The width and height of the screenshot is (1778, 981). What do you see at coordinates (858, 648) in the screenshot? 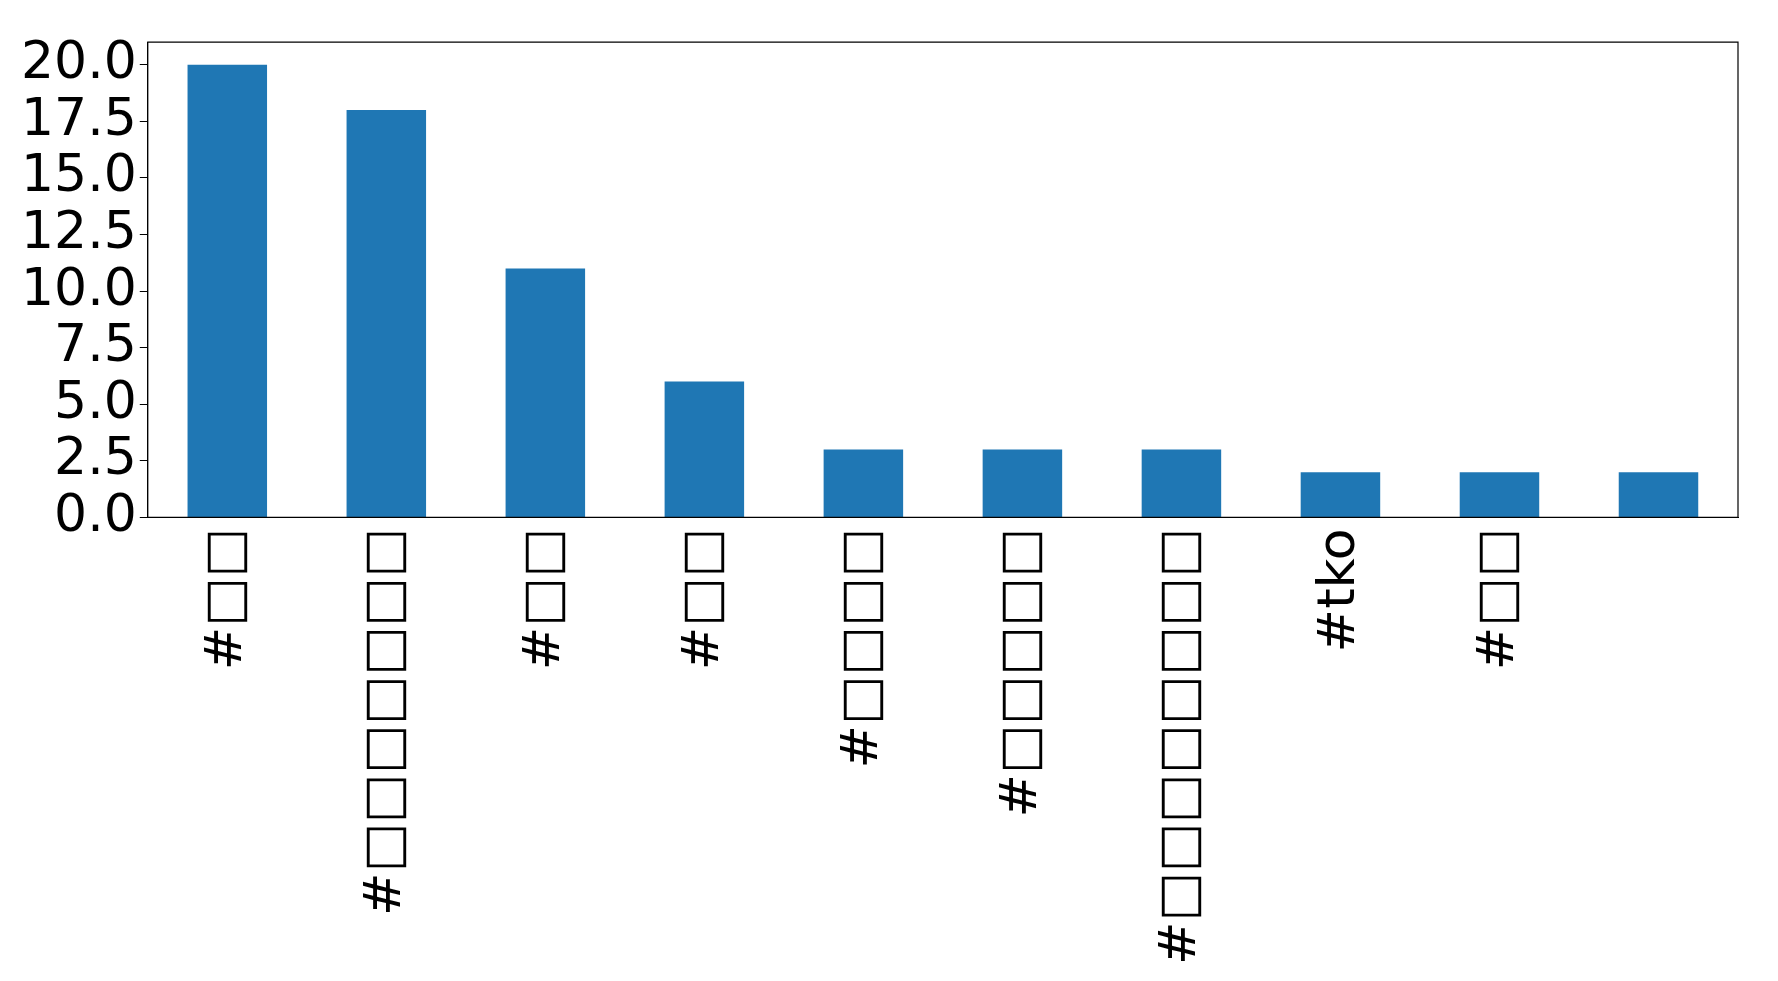
I see `x-tick-label: #□□□□` at bounding box center [858, 648].